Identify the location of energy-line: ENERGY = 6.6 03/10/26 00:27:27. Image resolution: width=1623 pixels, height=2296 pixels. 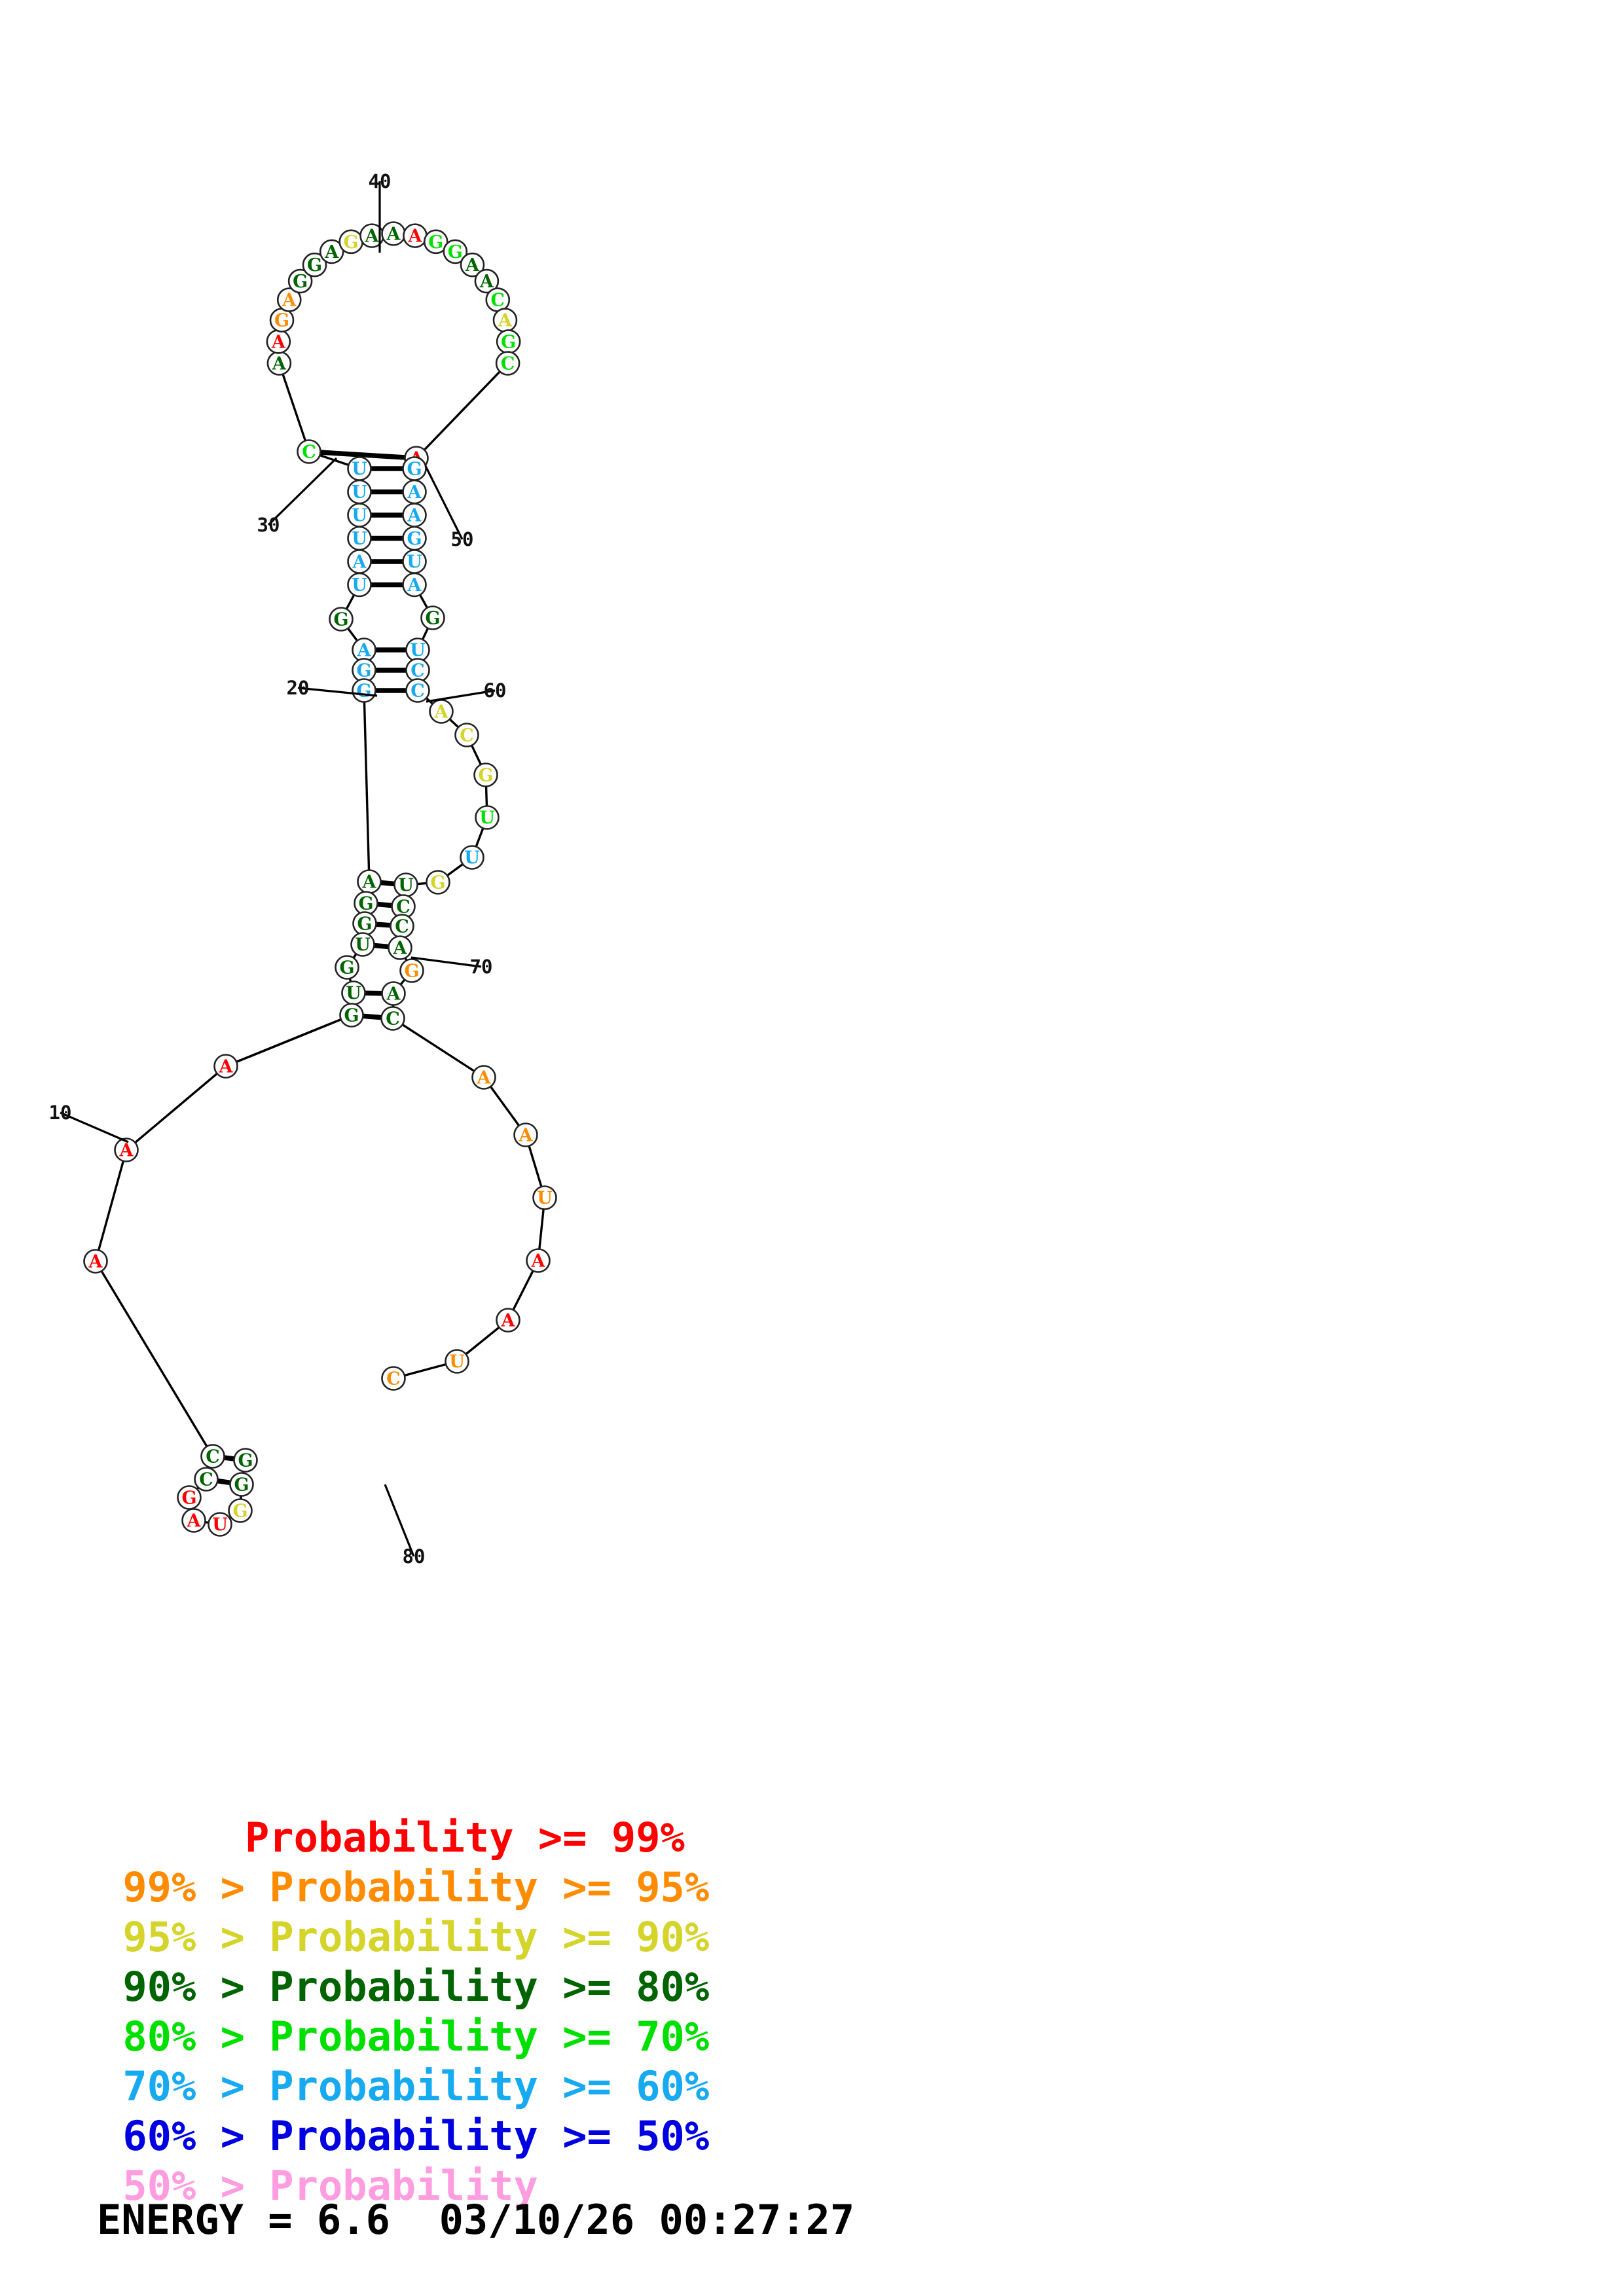
(476, 2220).